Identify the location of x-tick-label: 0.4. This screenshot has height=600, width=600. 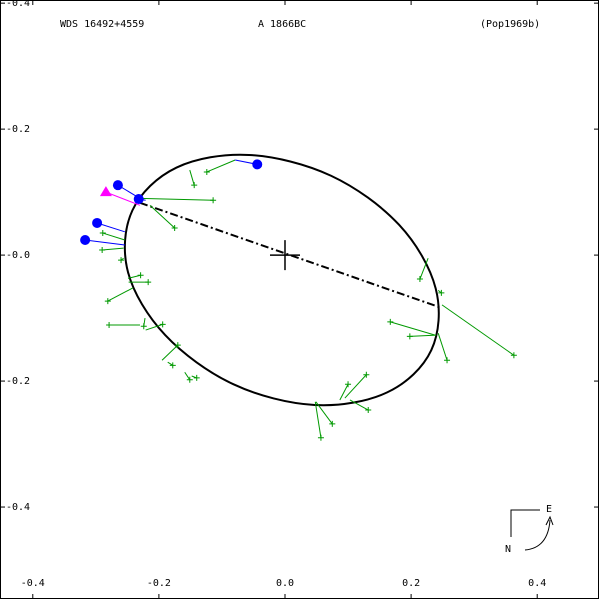
(537, 583).